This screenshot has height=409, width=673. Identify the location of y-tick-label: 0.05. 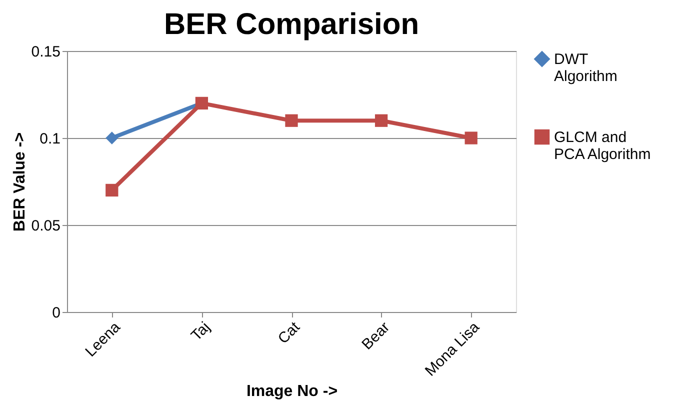
(45, 226).